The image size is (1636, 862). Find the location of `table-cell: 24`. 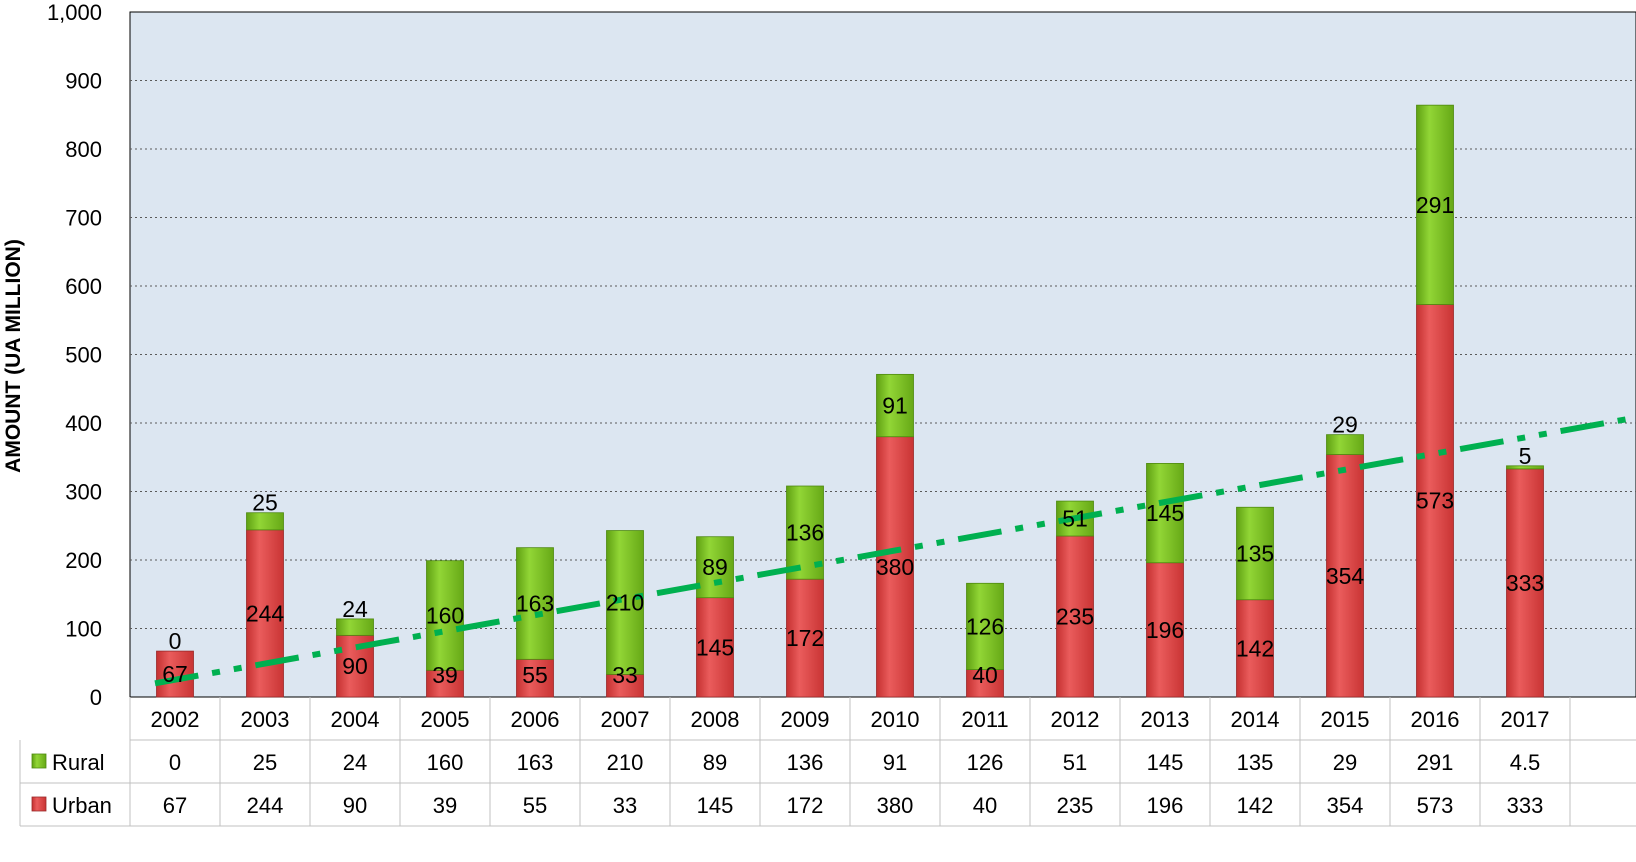

table-cell: 24 is located at coordinates (355, 762).